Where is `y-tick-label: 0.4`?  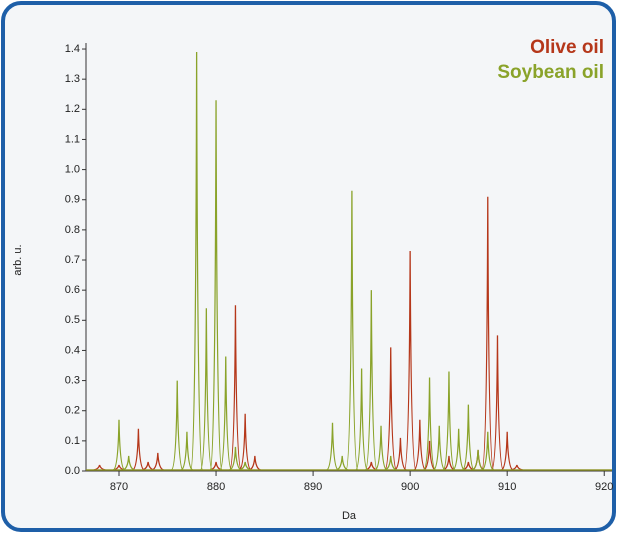 y-tick-label: 0.4 is located at coordinates (72, 350).